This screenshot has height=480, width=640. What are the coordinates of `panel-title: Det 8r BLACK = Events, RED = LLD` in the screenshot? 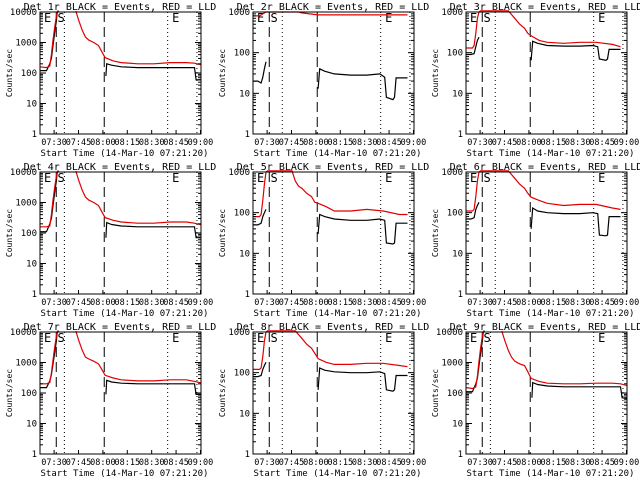 It's located at (333, 327).